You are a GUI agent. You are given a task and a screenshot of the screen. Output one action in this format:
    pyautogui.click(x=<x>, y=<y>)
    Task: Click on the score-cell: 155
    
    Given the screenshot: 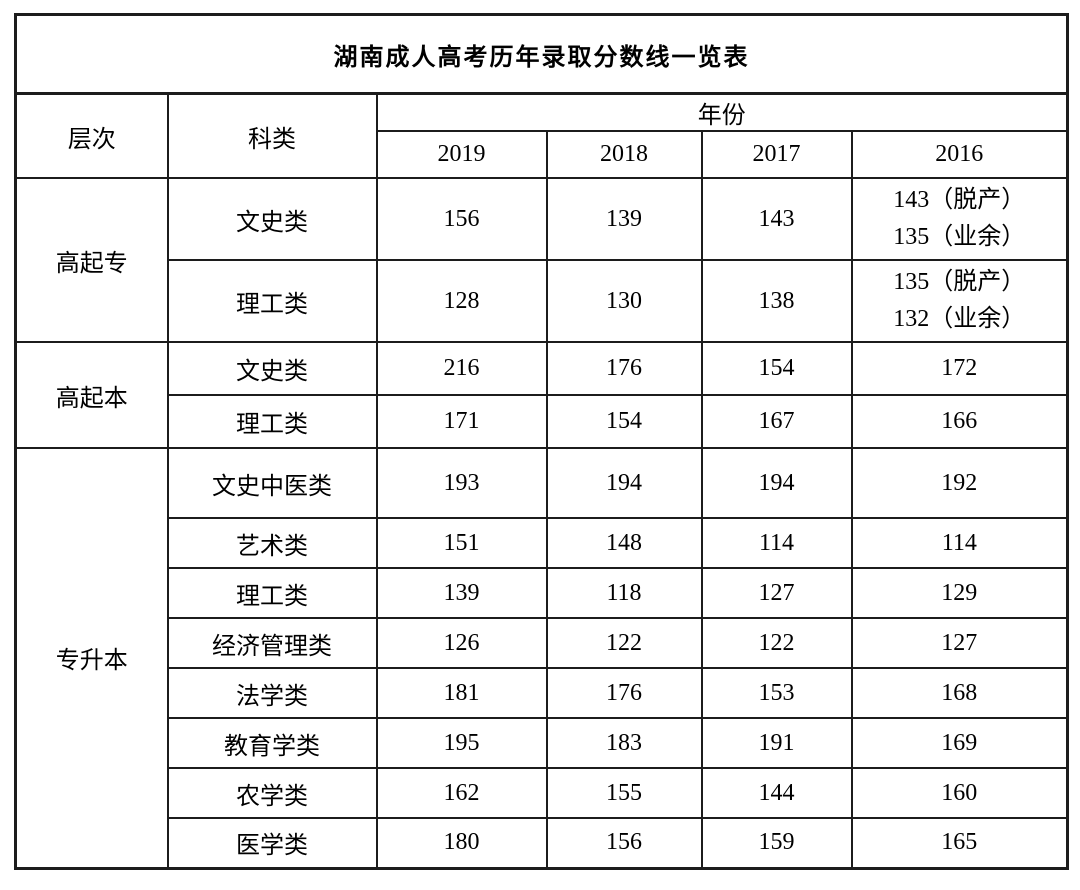 What is the action you would take?
    pyautogui.click(x=624, y=793)
    